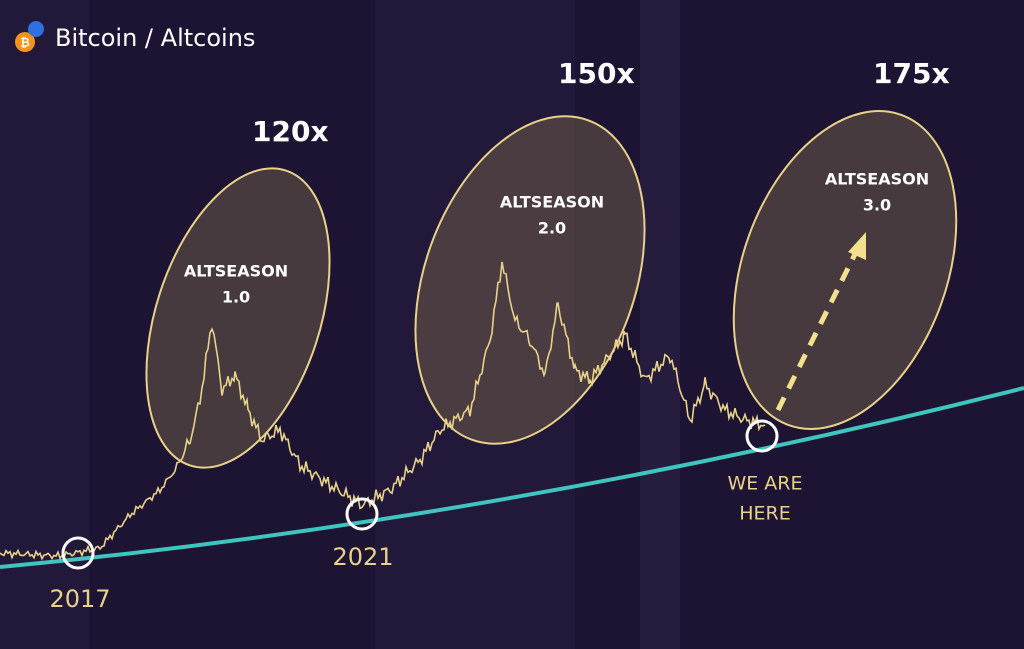 This screenshot has height=649, width=1024. I want to click on season-version: 1.0, so click(236, 297).